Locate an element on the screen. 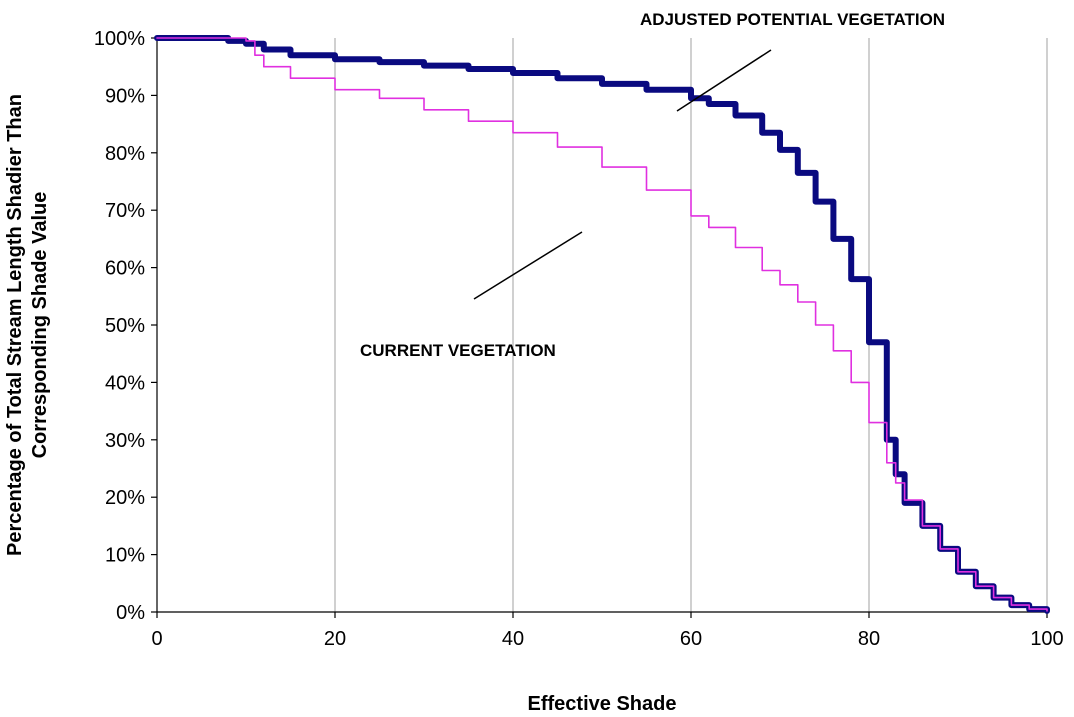 The width and height of the screenshot is (1074, 717). x-axis-title: Effective Shade is located at coordinates (602, 704).